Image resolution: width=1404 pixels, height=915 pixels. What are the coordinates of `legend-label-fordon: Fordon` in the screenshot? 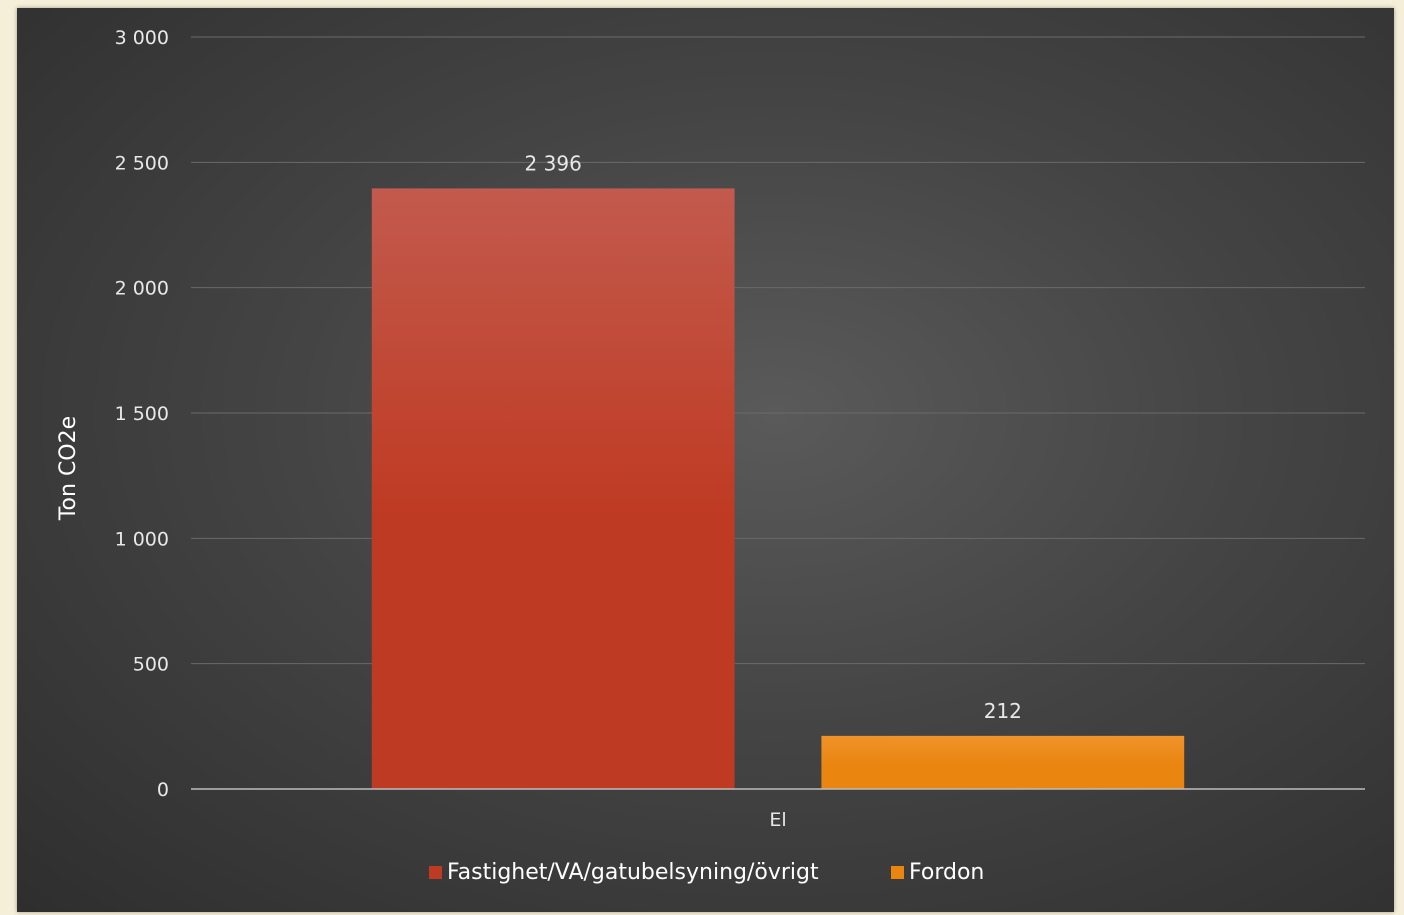 It's located at (946, 872).